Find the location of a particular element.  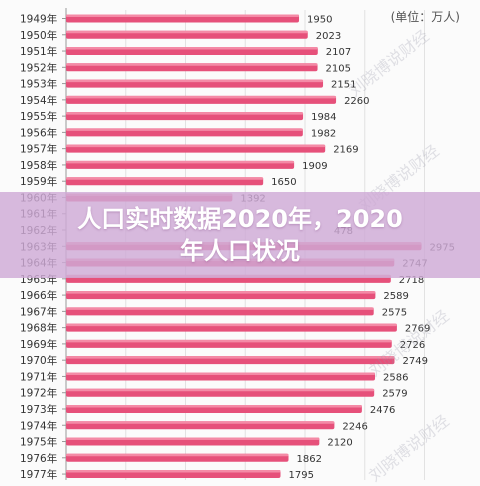

category-label: 1952年 is located at coordinates (38, 67).